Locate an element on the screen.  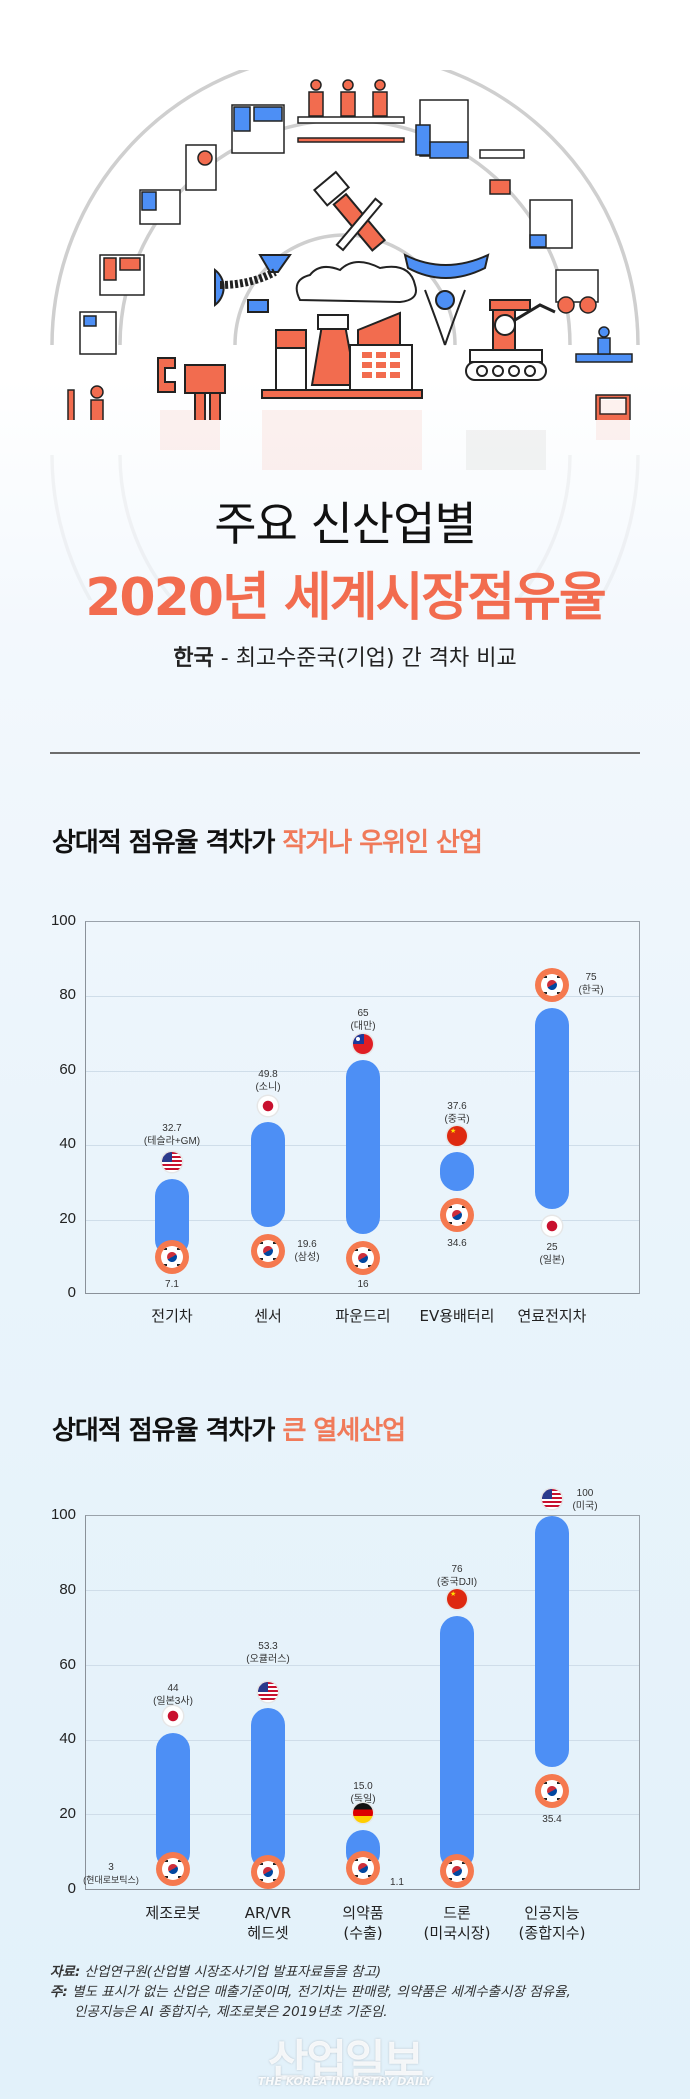
label-korea-value: 3 is located at coordinates (111, 1867).